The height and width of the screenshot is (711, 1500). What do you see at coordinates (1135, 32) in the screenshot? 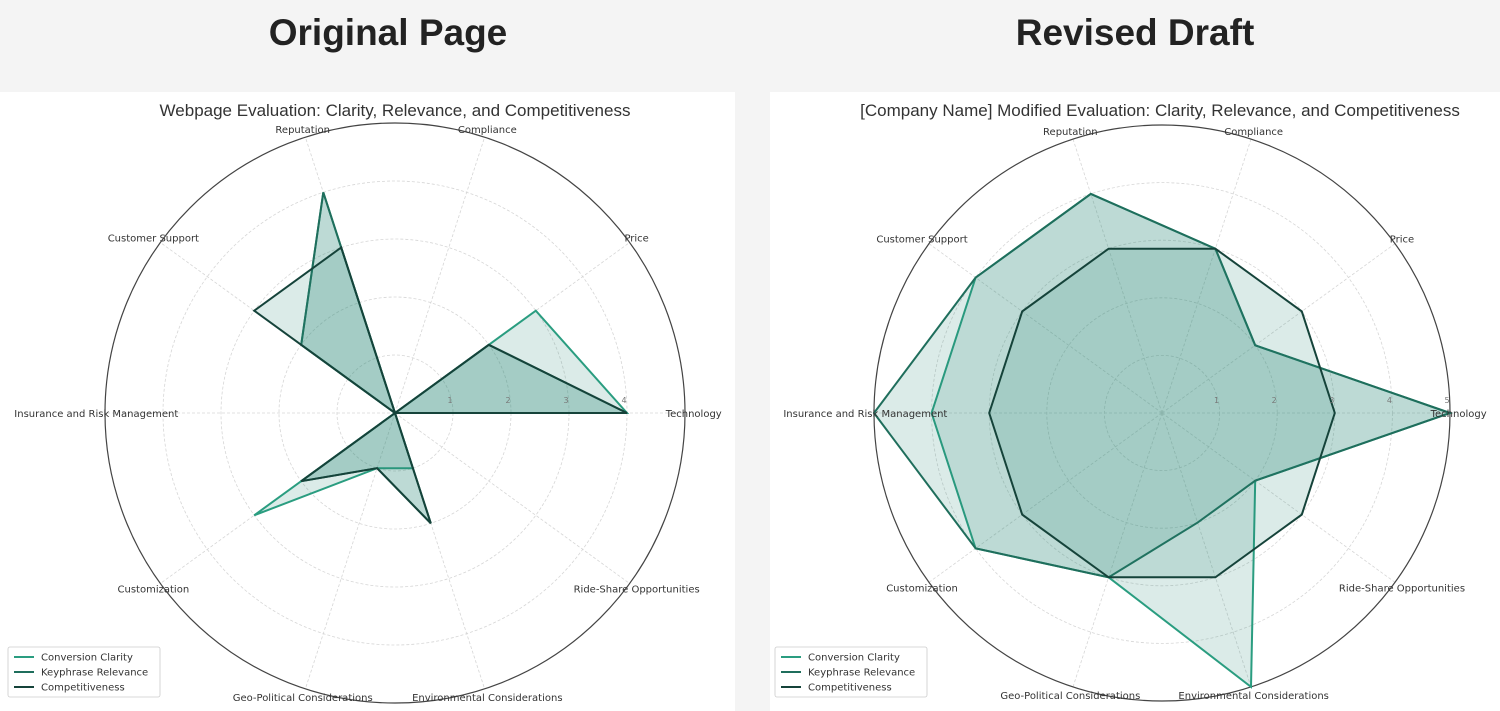
I see `revised-draft-heading: Revised Draft` at bounding box center [1135, 32].